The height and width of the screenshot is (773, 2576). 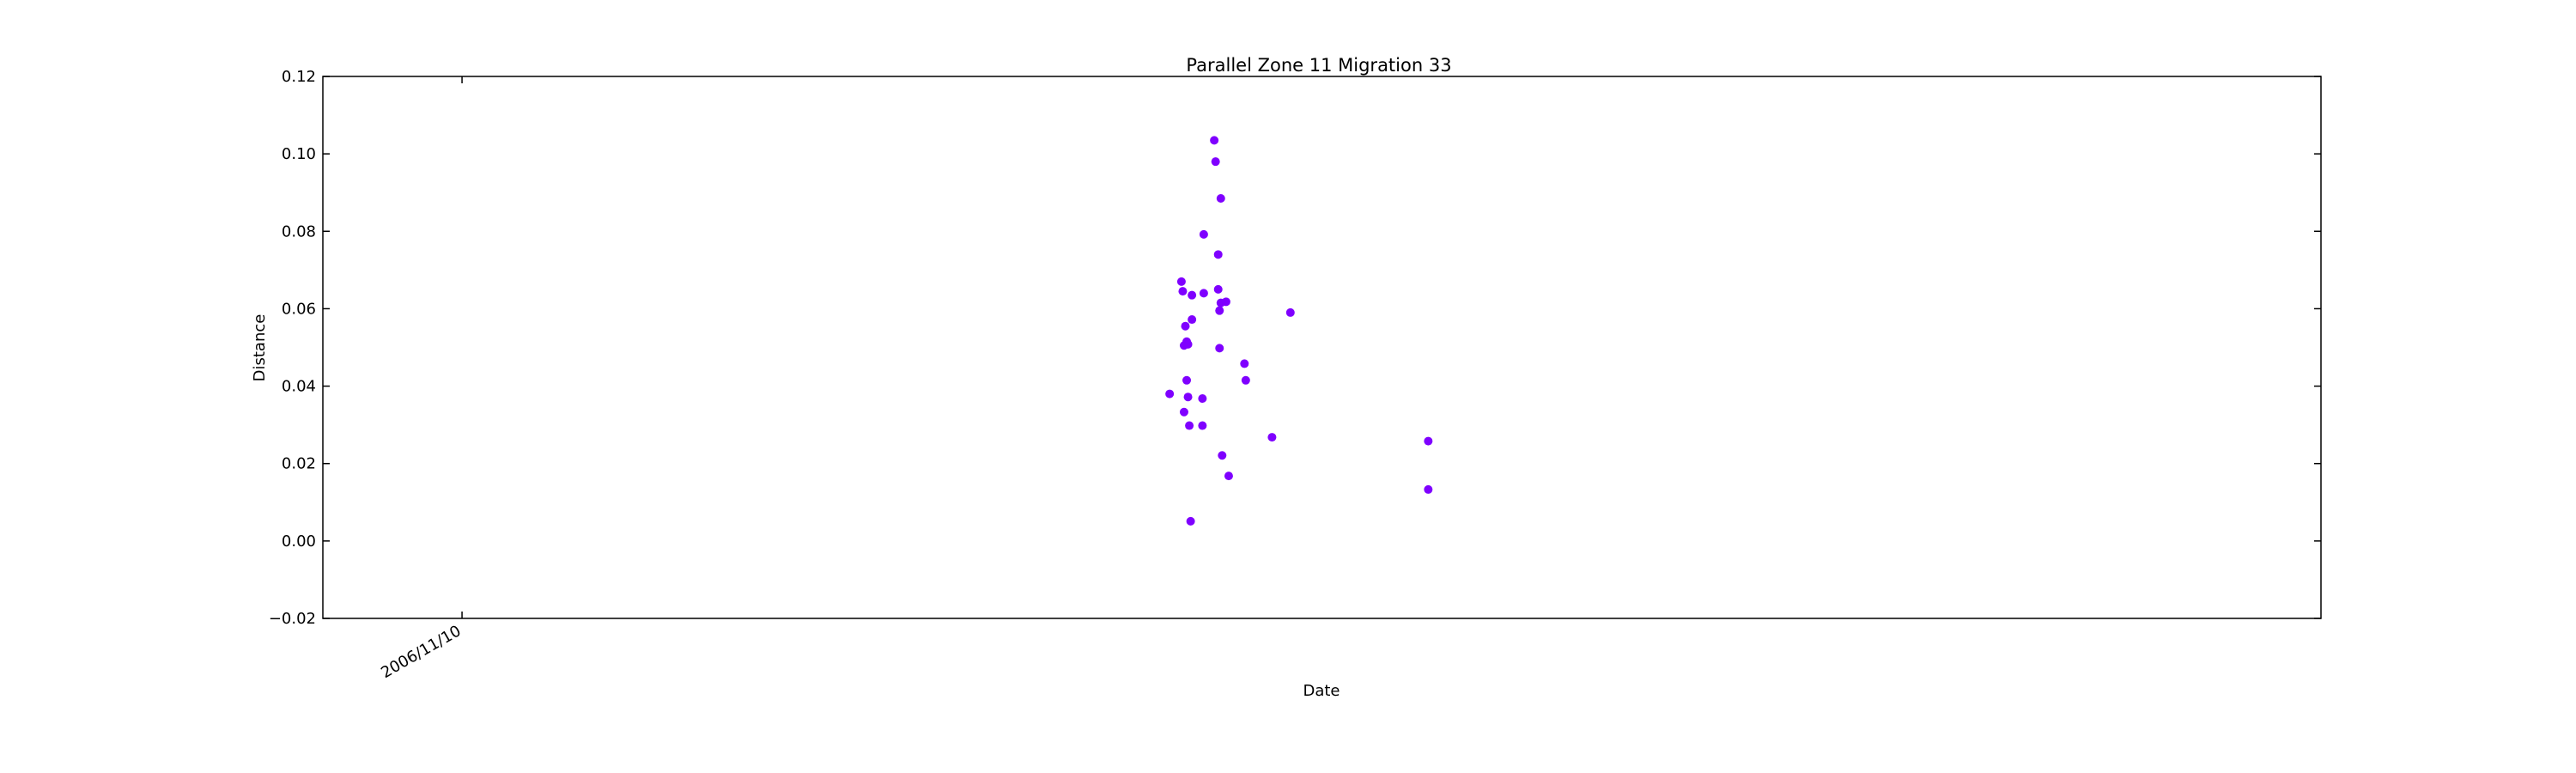 What do you see at coordinates (299, 309) in the screenshot?
I see `y-tick-label: 0.06` at bounding box center [299, 309].